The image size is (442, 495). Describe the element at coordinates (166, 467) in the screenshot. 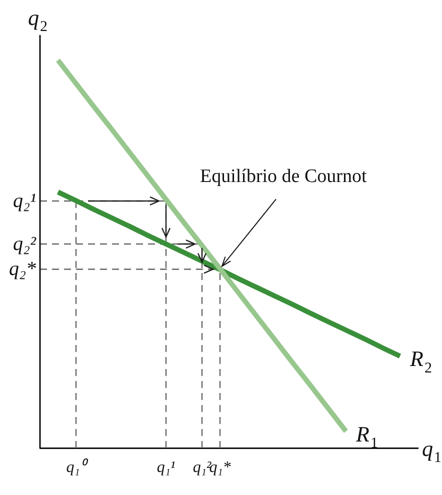

I see `x-tick-label: q₁¹` at that location.